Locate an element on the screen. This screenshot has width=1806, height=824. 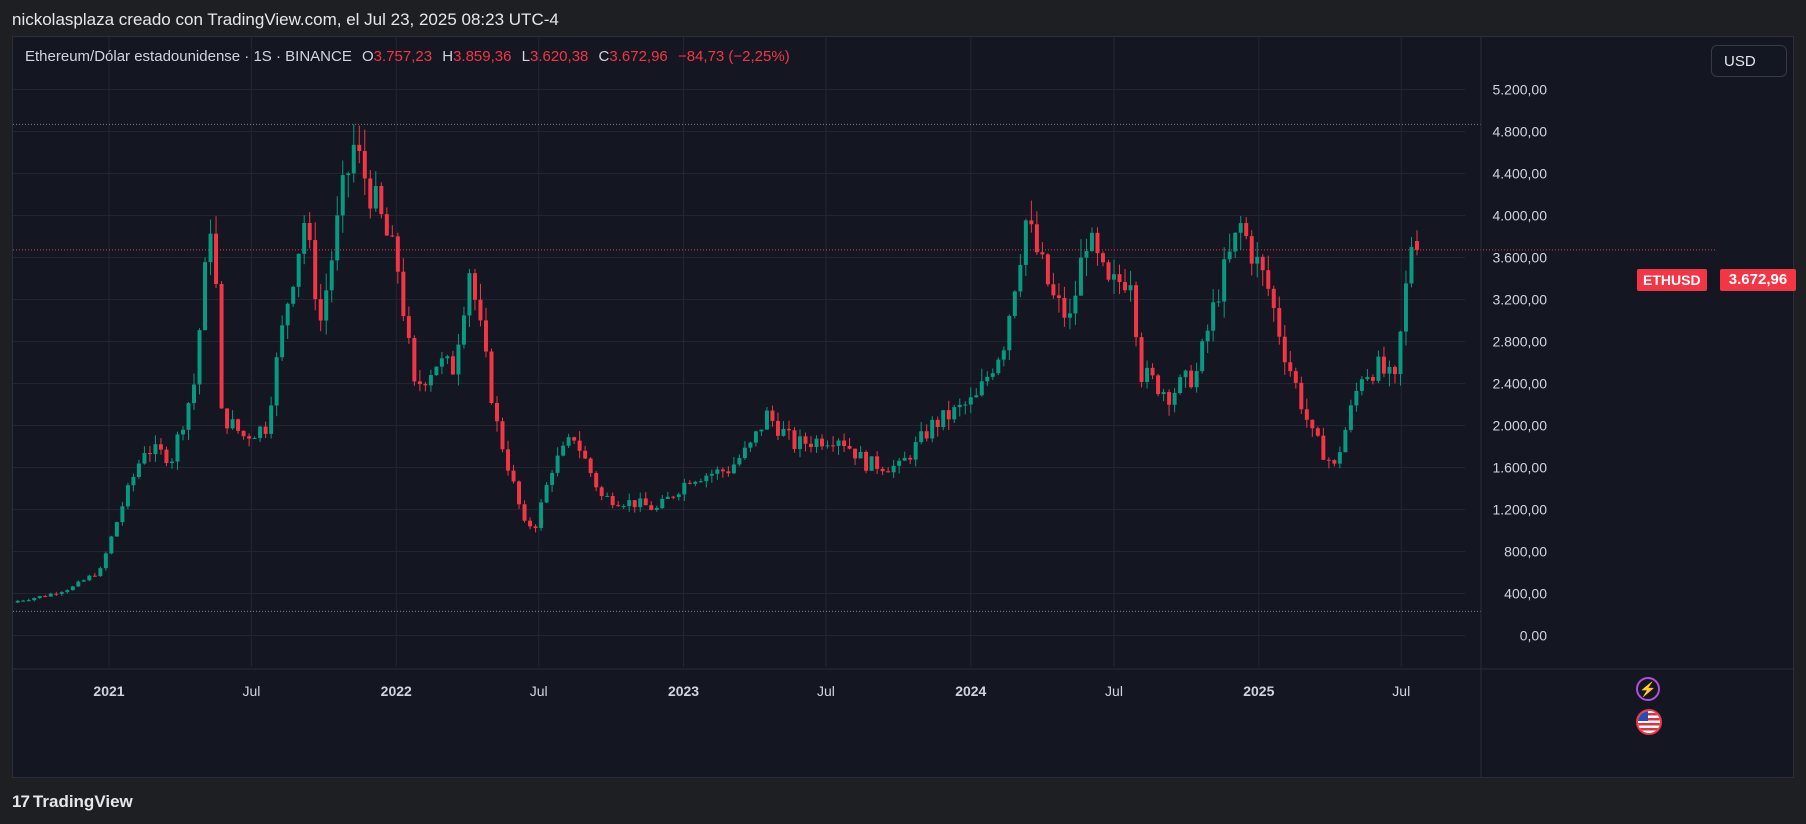
y-tick-label: 2.000,00 is located at coordinates (1520, 426).